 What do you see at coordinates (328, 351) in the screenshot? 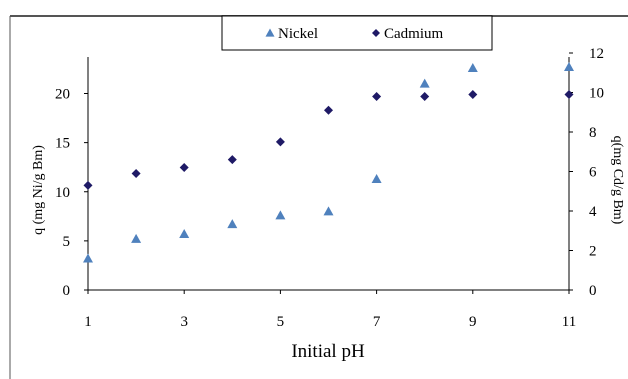
I see `x-axis-label: Initial pH` at bounding box center [328, 351].